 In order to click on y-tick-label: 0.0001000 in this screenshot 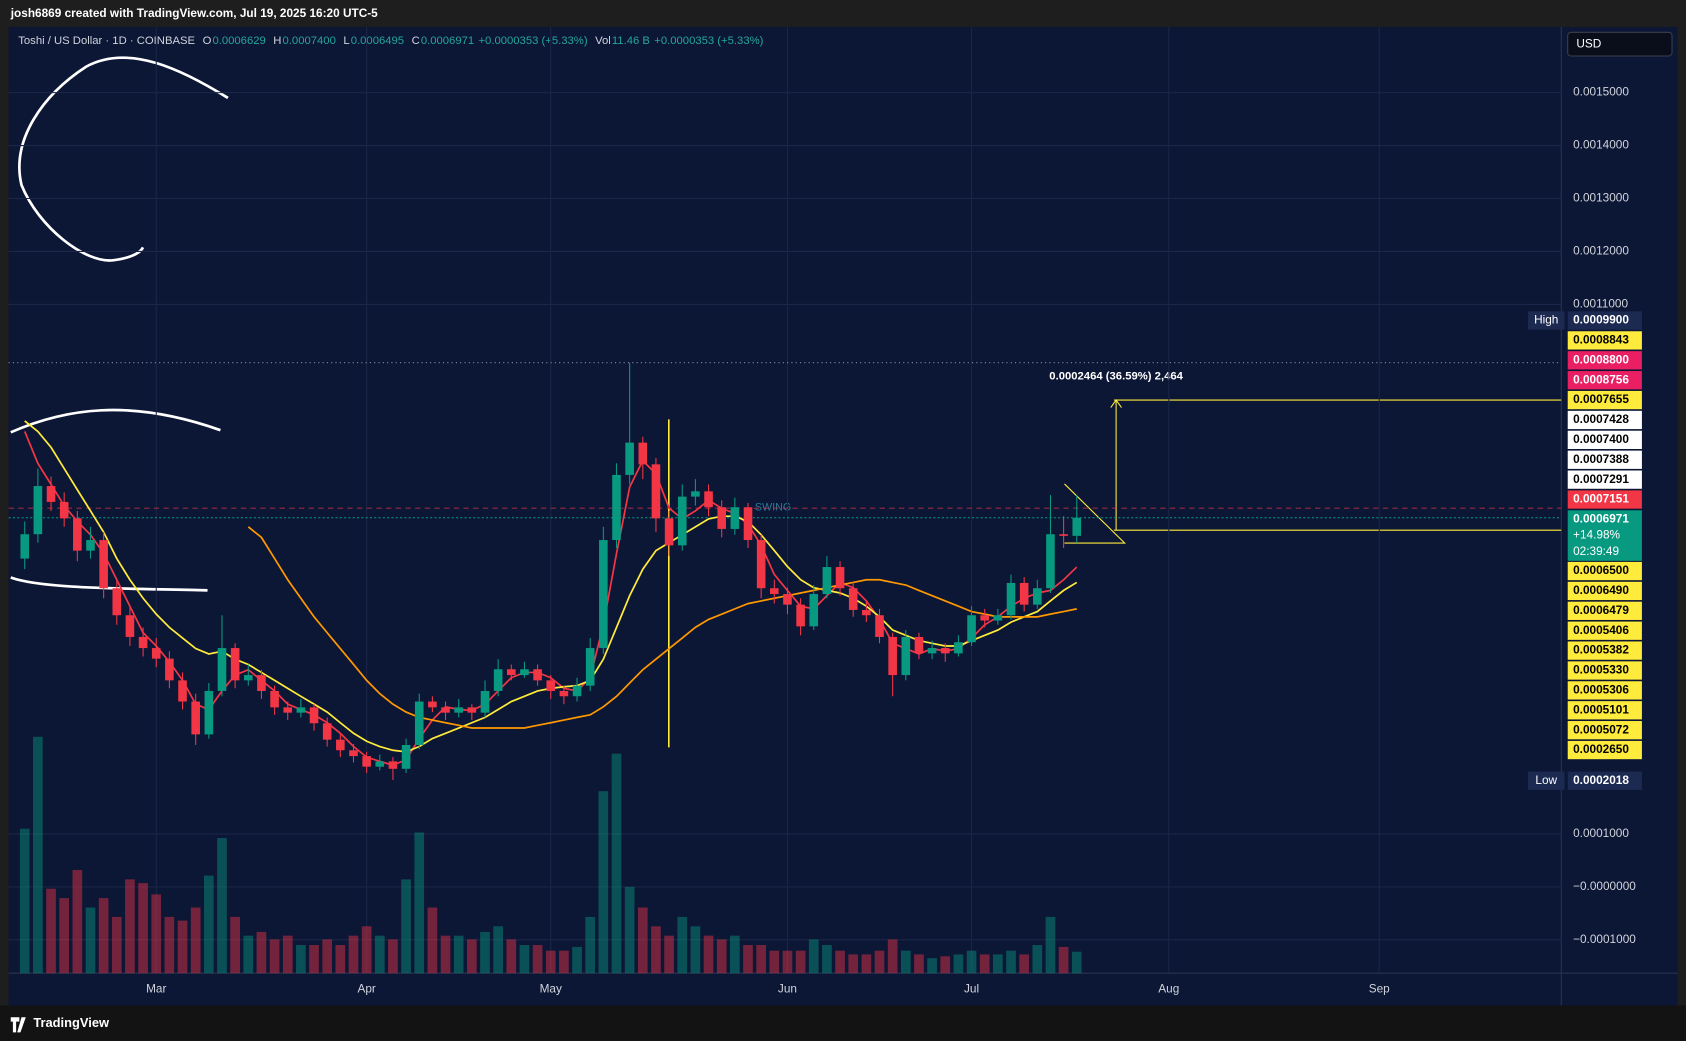, I will do `click(1601, 833)`.